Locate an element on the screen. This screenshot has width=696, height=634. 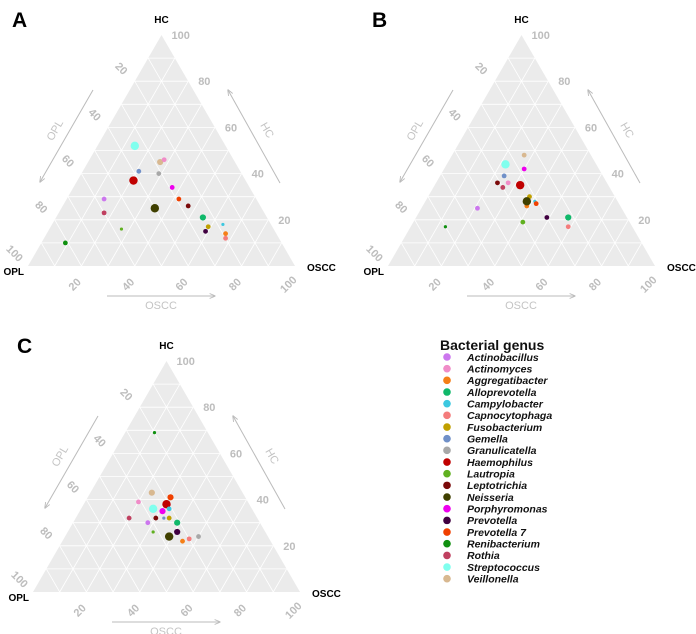
point-rothia is located at coordinates (104, 213).